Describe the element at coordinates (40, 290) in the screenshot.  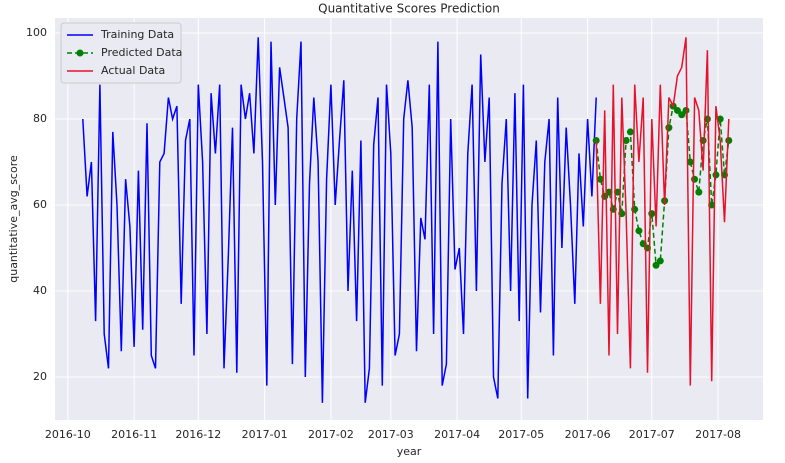
I see `y-tick-label: 40` at that location.